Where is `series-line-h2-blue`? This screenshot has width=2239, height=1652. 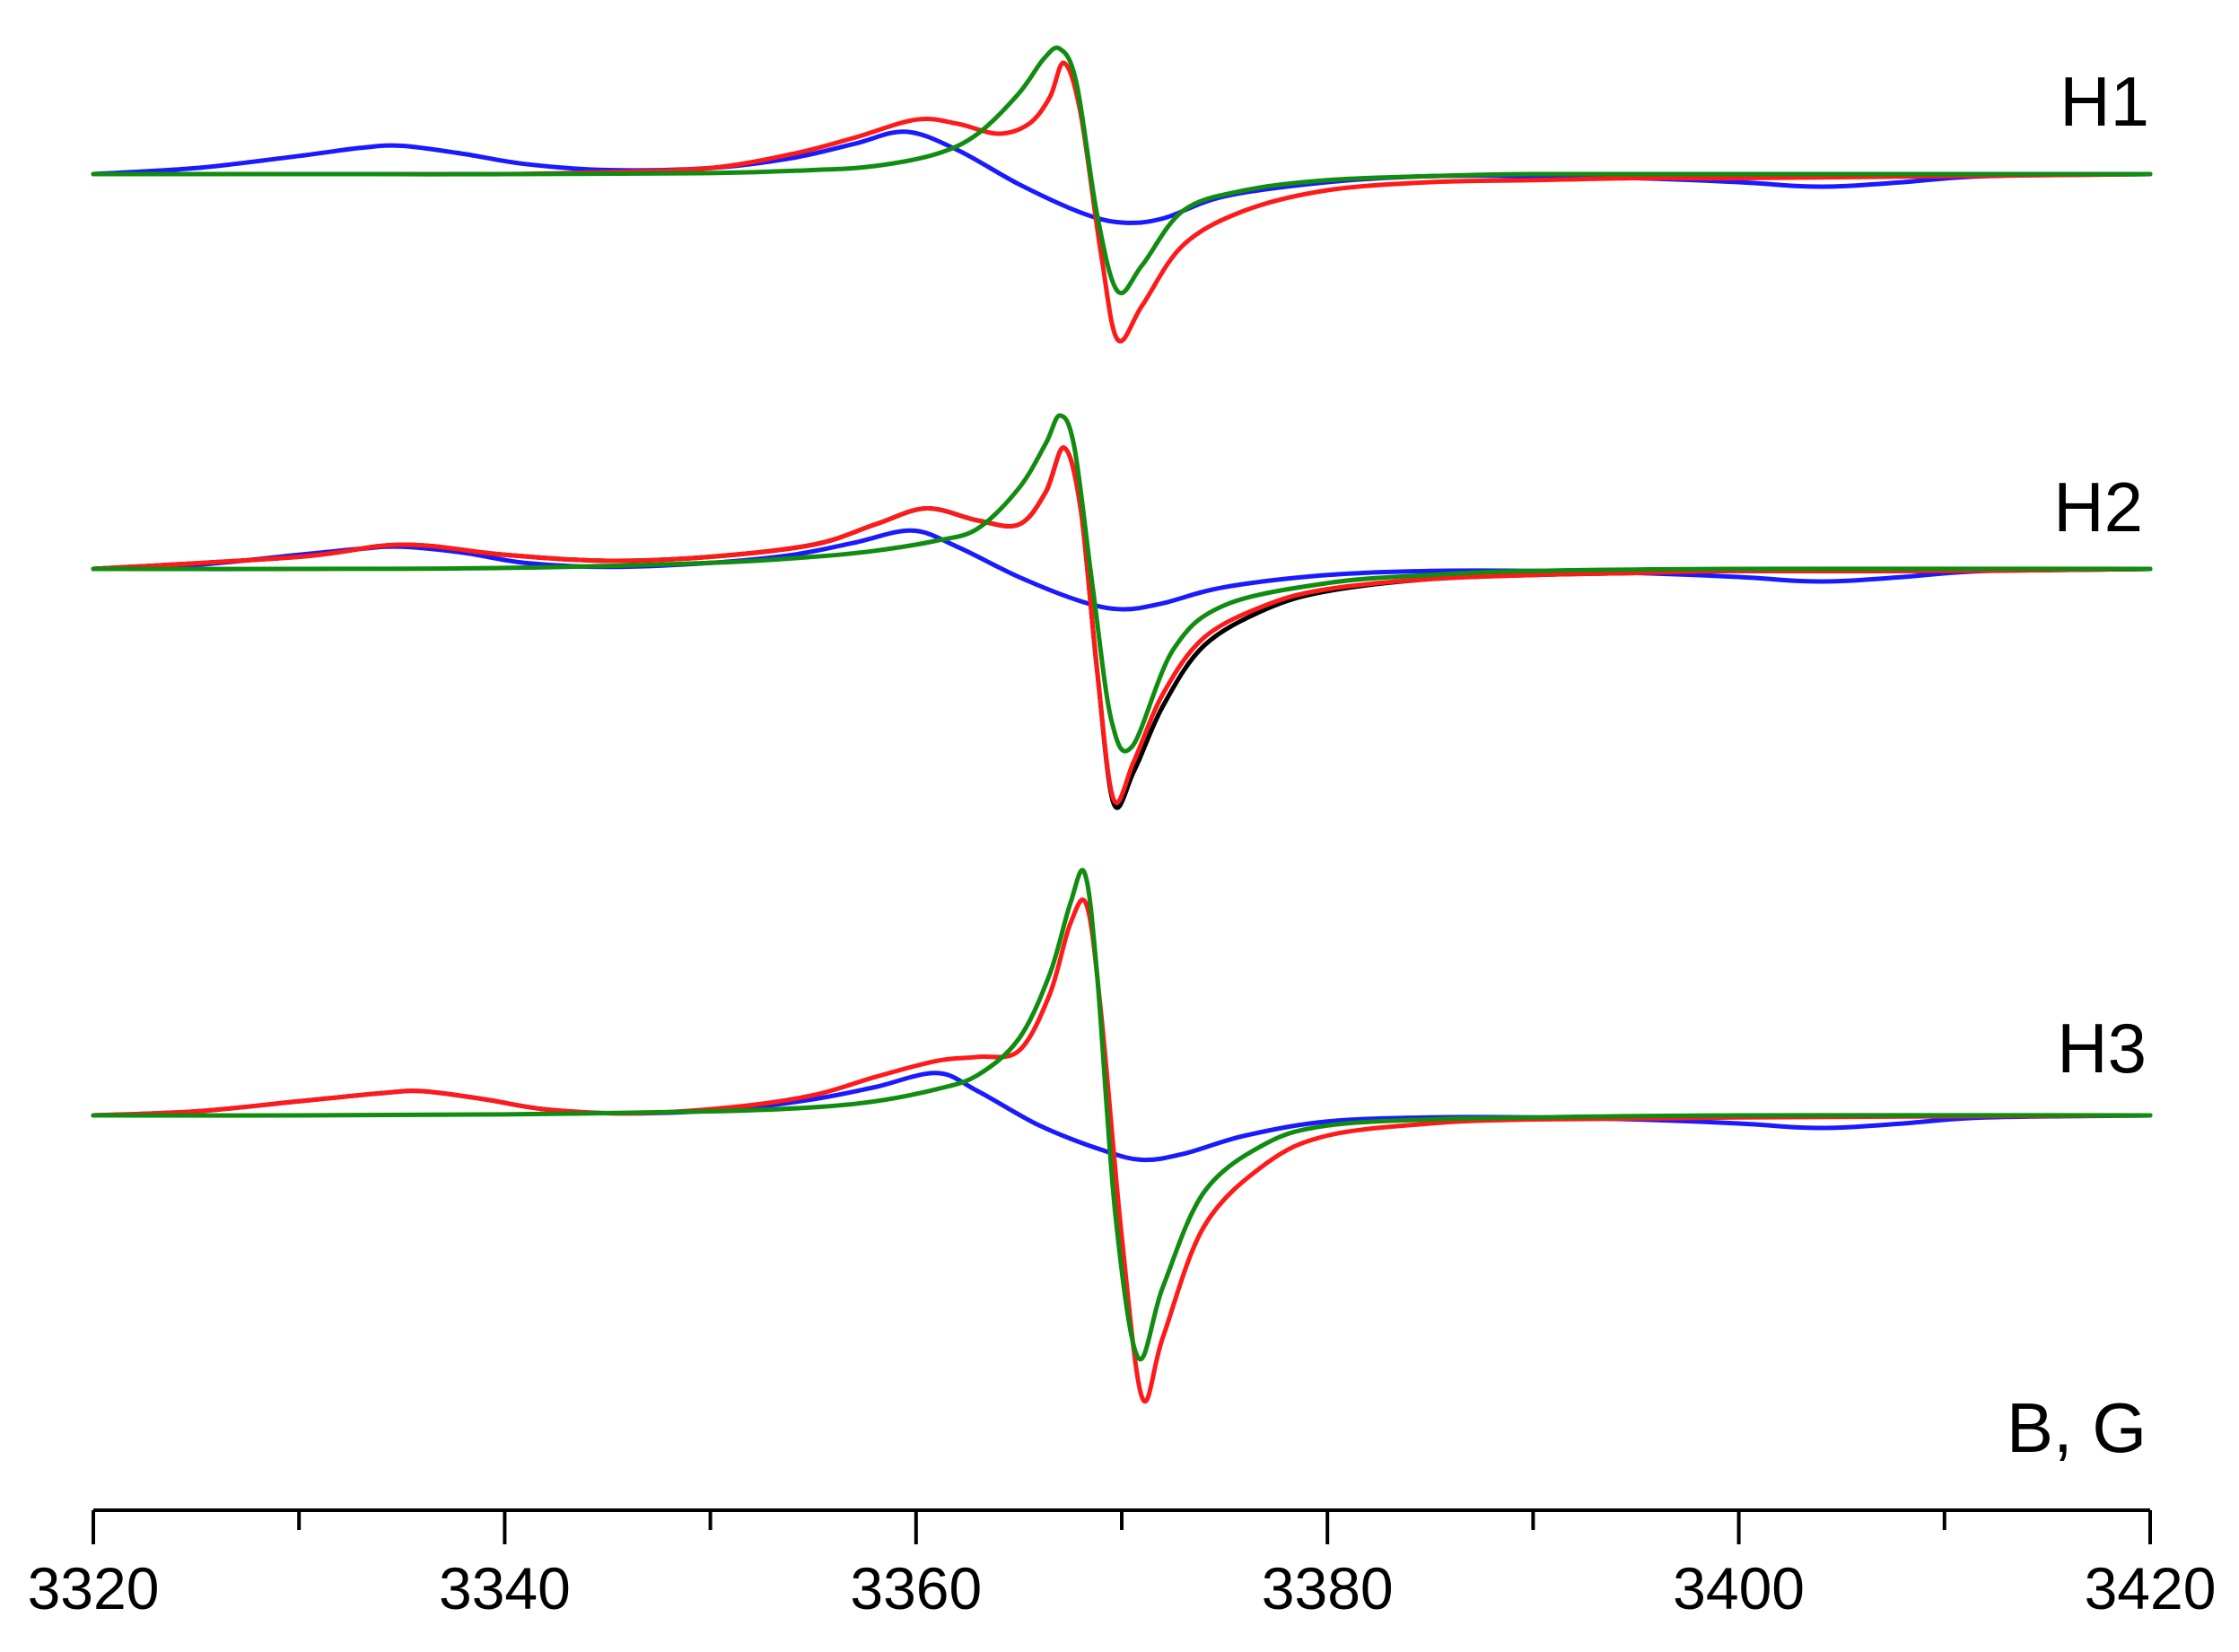
series-line-h2-blue is located at coordinates (1122, 570).